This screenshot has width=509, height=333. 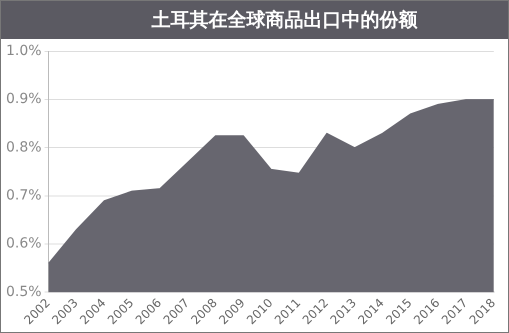 What do you see at coordinates (24, 244) in the screenshot?
I see `y-tick-label: 0.6%` at bounding box center [24, 244].